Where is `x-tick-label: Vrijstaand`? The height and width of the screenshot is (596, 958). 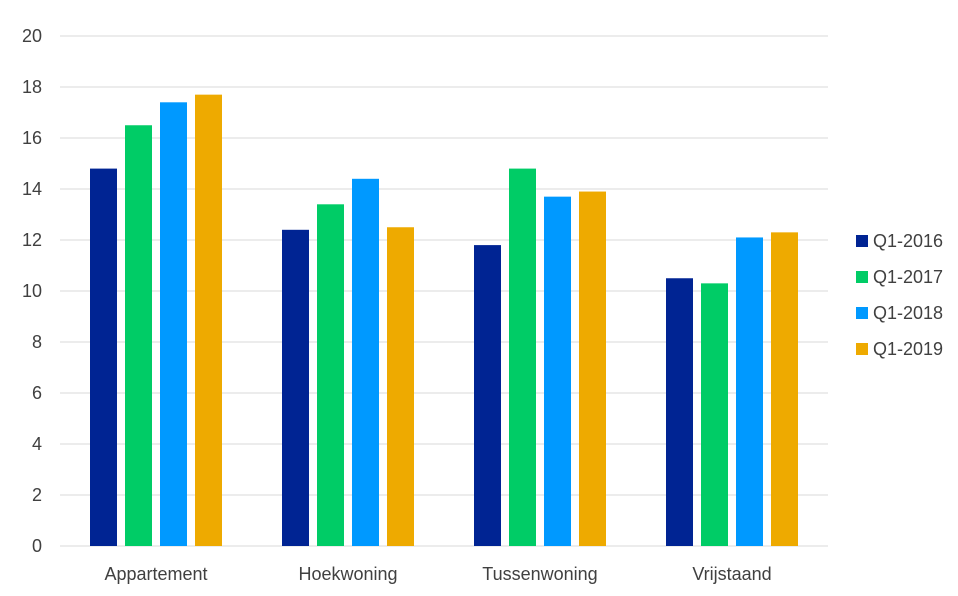
x-tick-label: Vrijstaand is located at coordinates (731, 574).